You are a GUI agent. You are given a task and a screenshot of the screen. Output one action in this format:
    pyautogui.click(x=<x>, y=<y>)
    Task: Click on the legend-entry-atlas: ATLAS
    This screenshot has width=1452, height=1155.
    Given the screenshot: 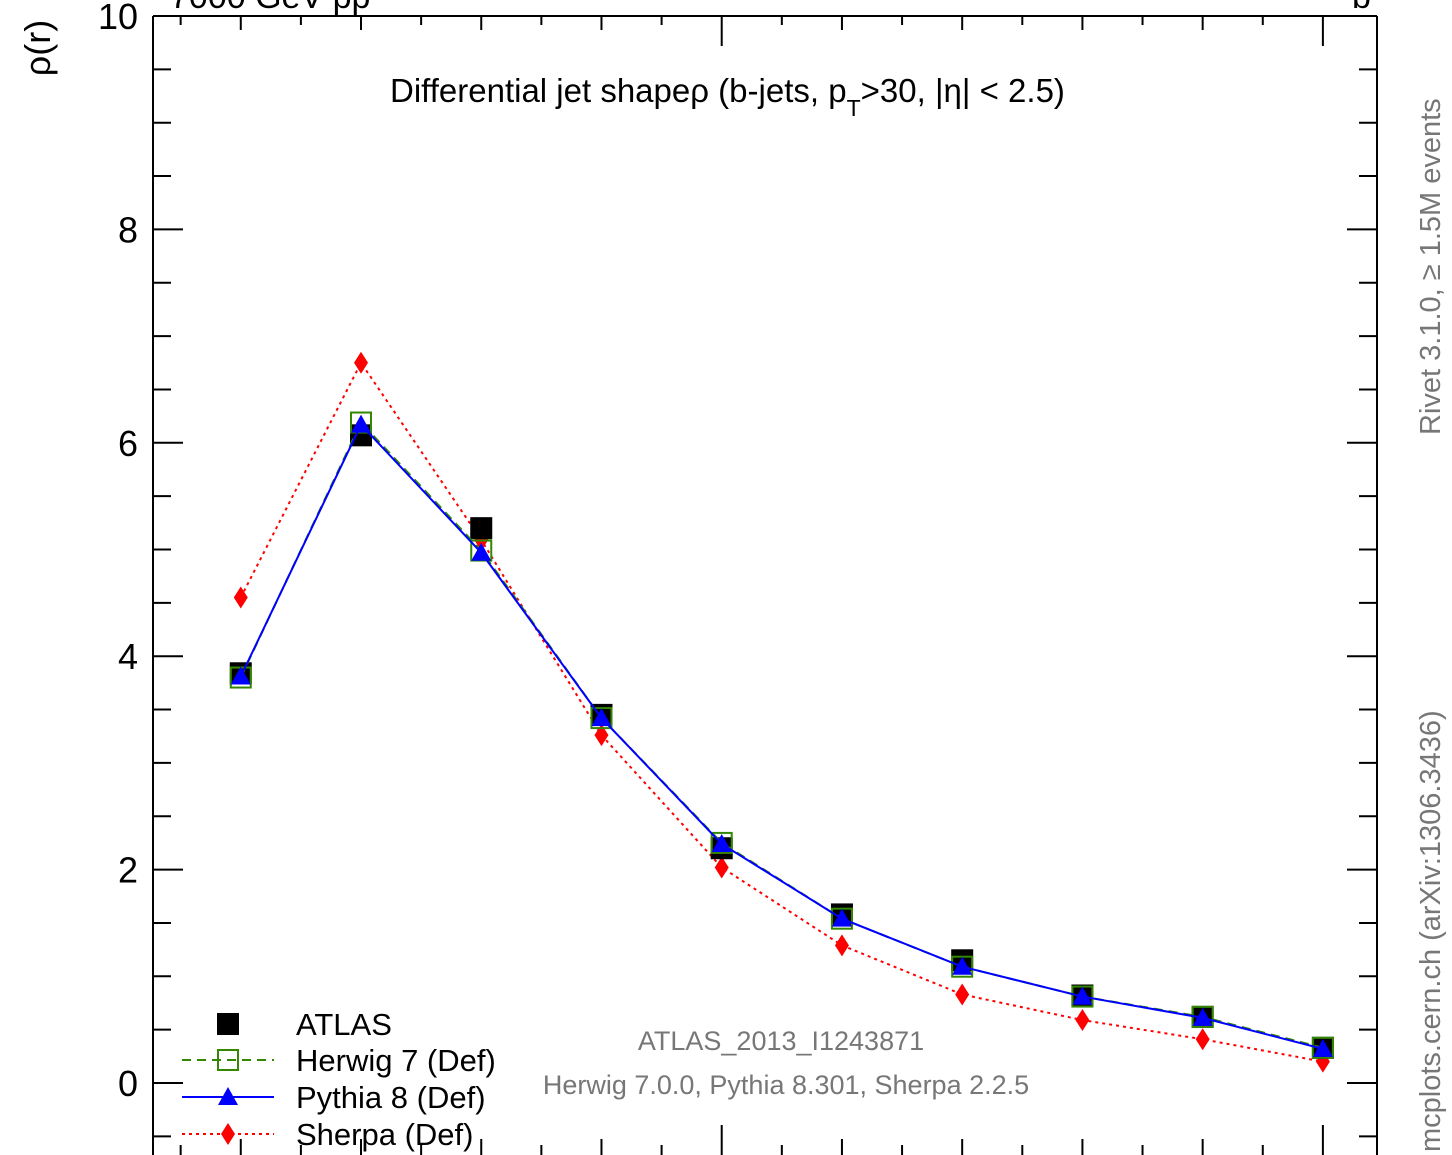 What is the action you would take?
    pyautogui.click(x=304, y=1024)
    